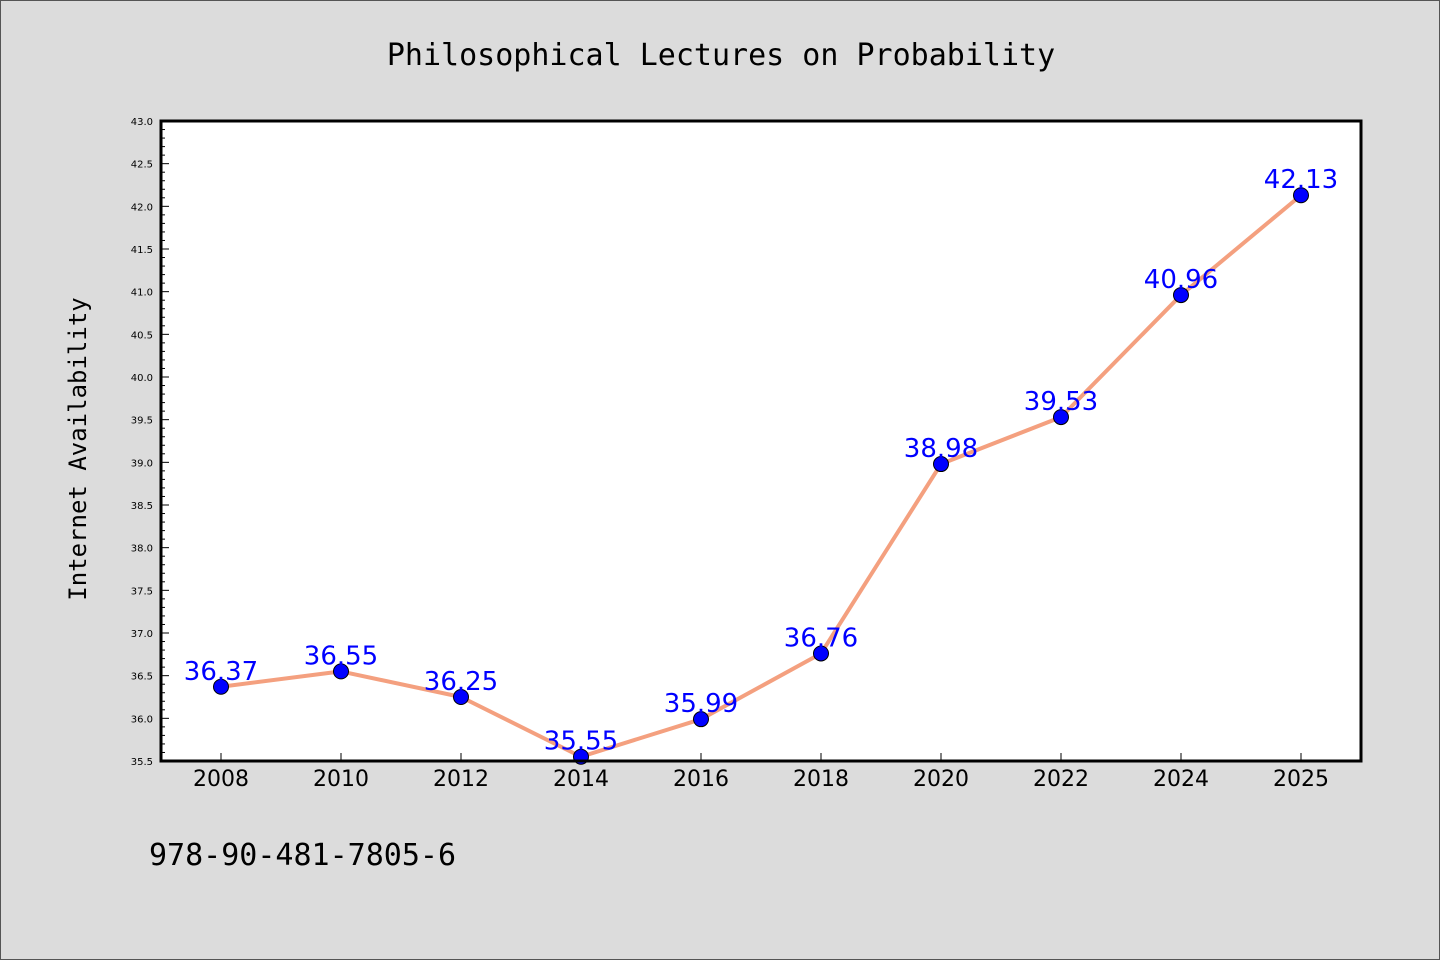  I want to click on data-label: 39.53, so click(1061, 402).